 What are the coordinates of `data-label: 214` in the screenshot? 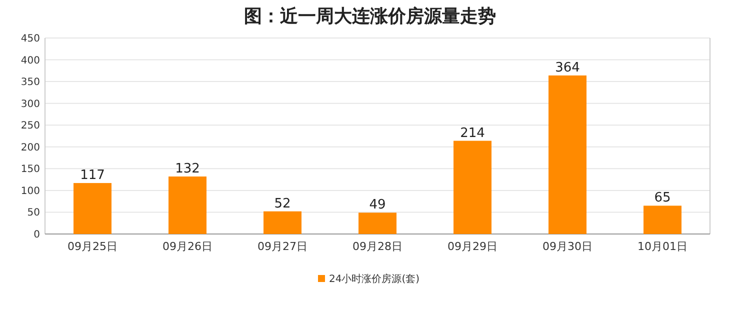 It's located at (472, 133).